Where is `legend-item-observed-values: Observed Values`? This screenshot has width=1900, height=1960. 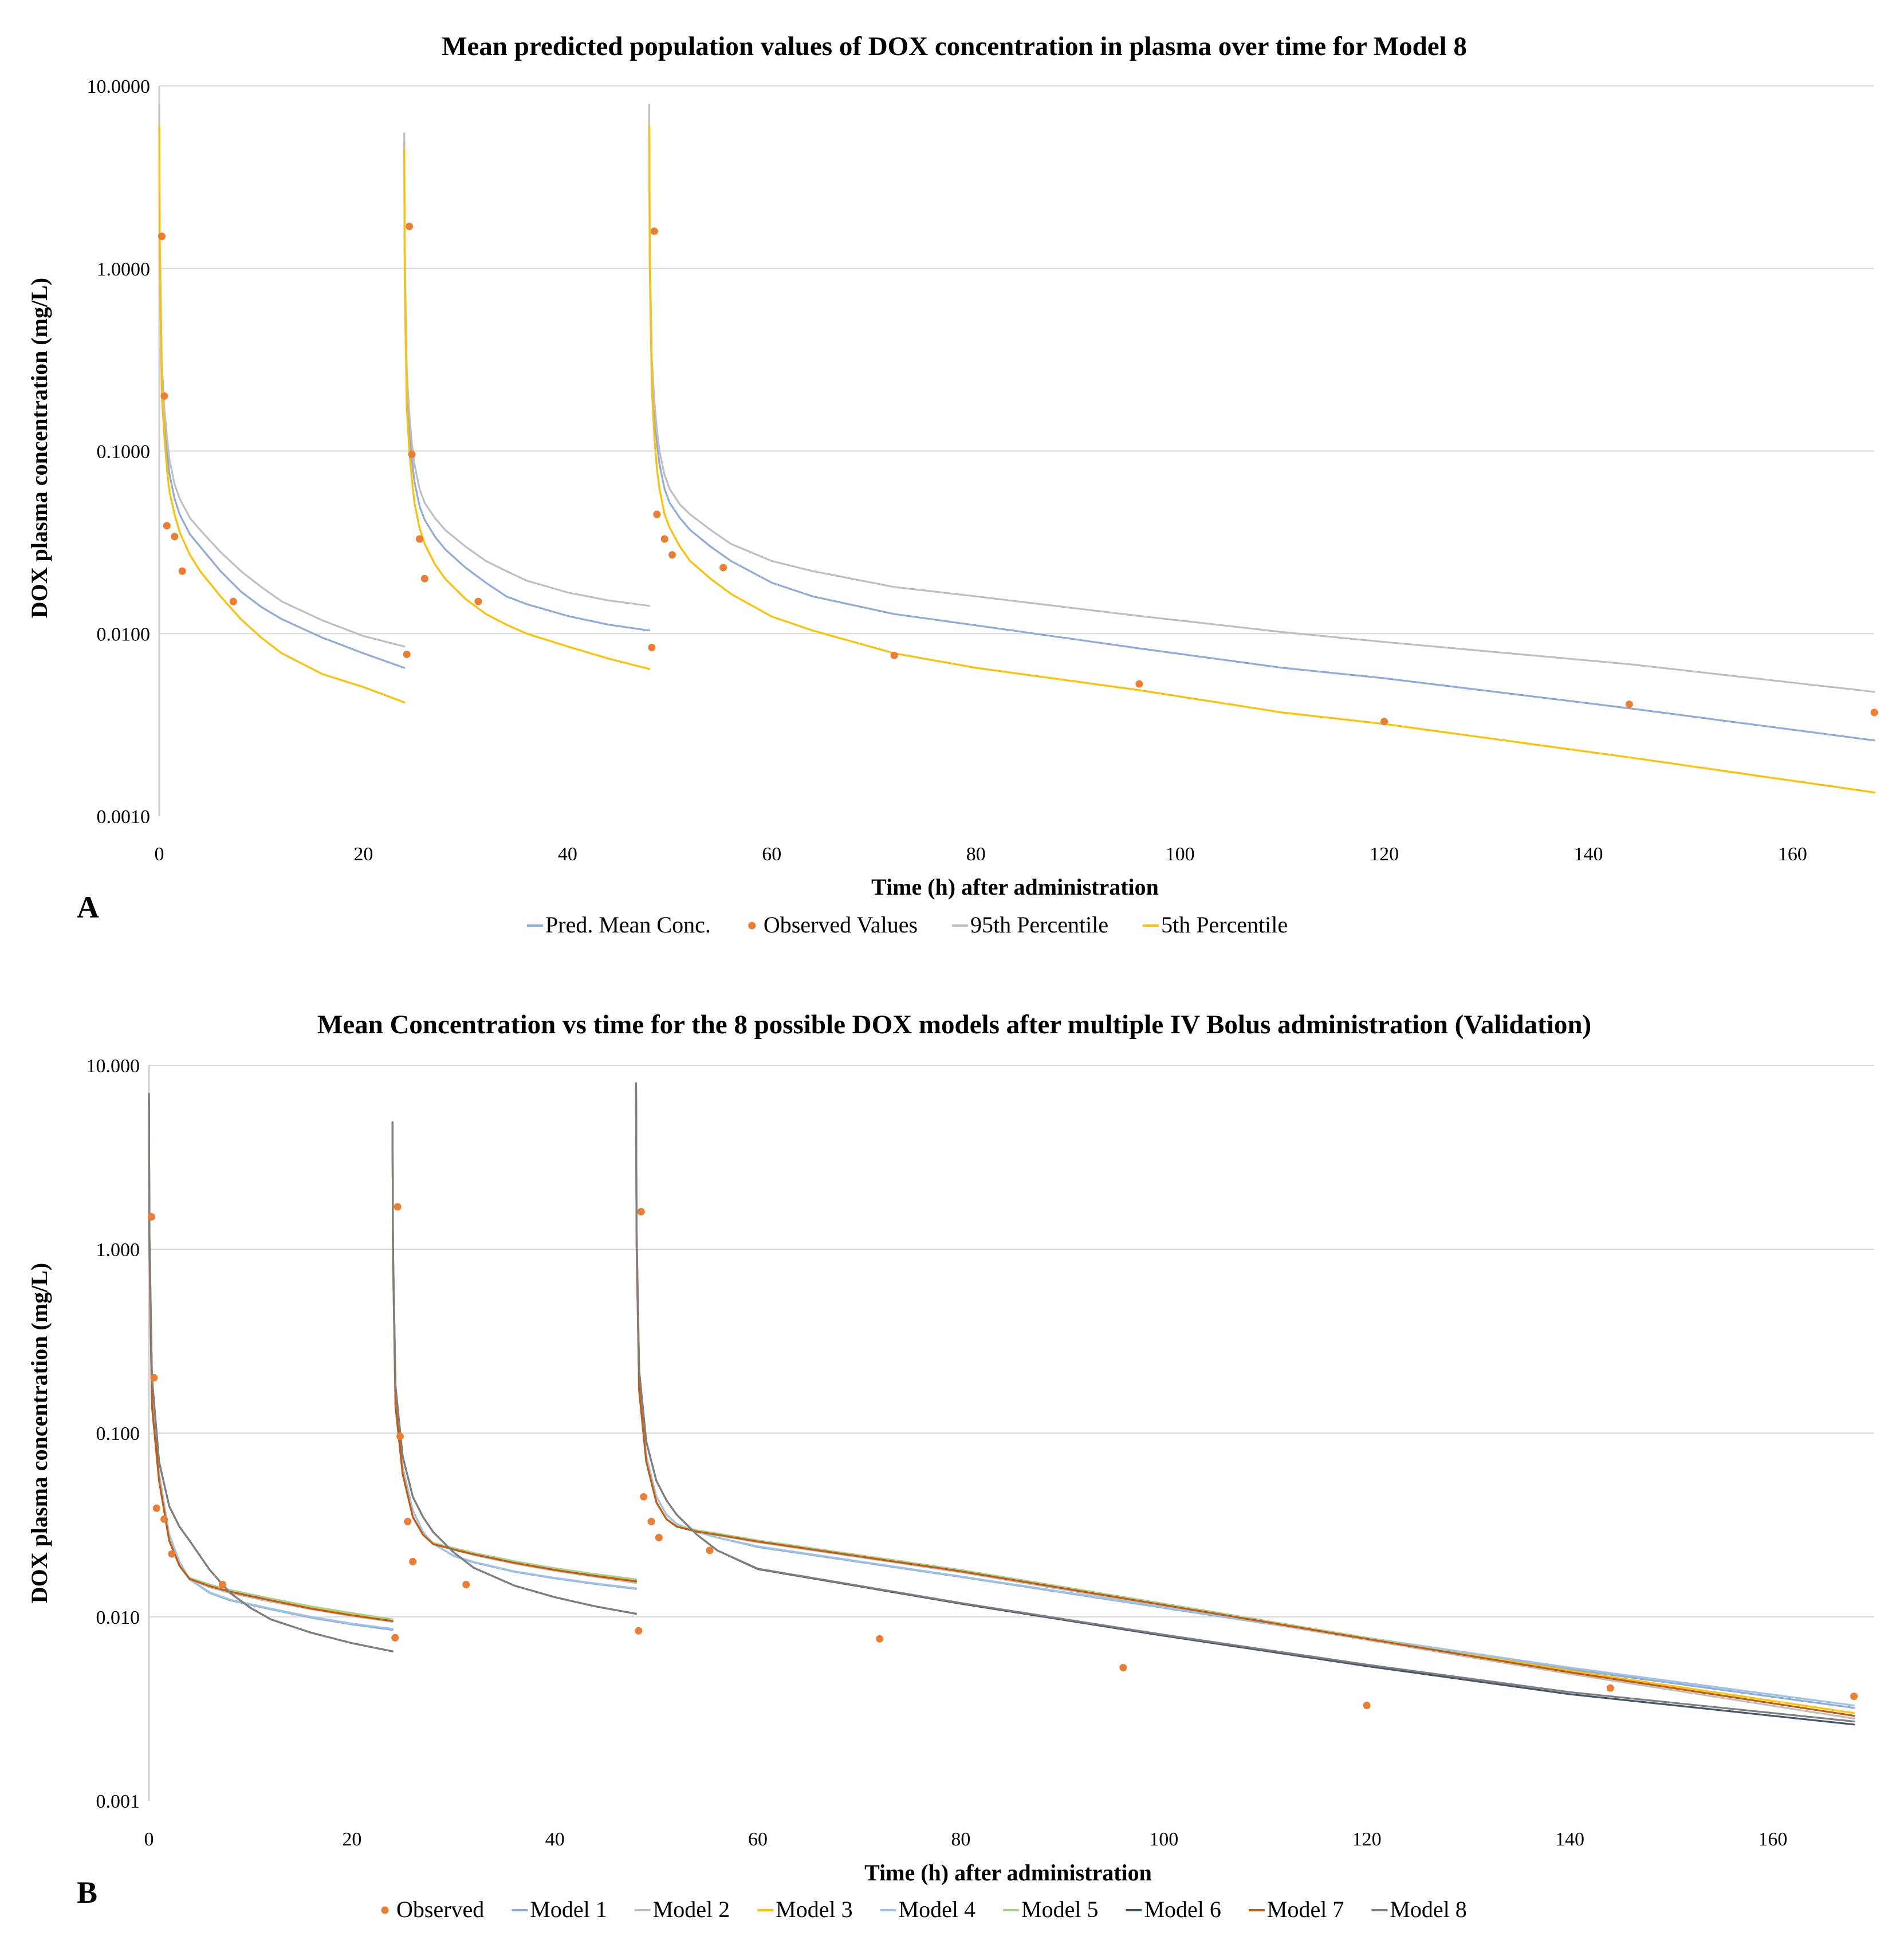
legend-item-observed-values: Observed Values is located at coordinates (833, 925).